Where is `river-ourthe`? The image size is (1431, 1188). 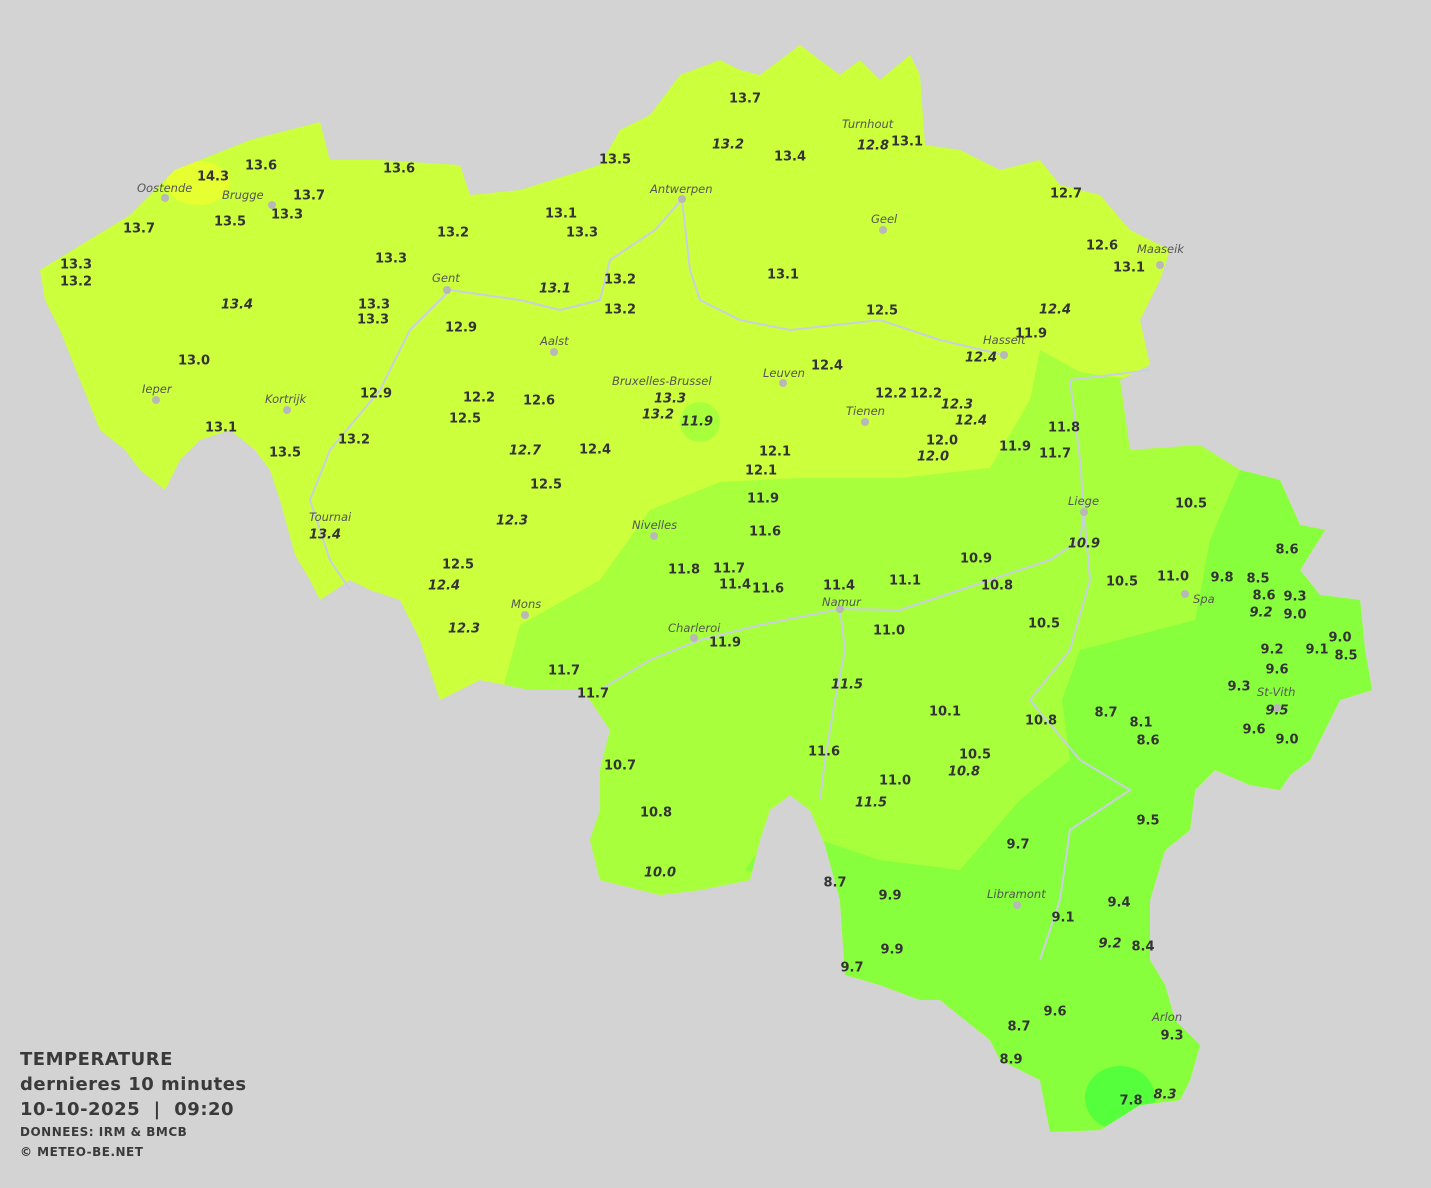
river-ourthe is located at coordinates (1080, 736).